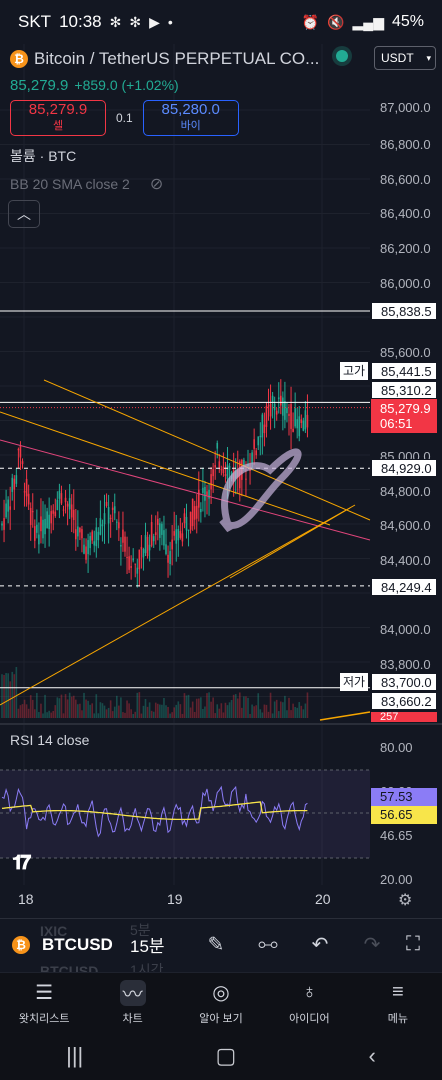 The height and width of the screenshot is (1080, 442). I want to click on sell-button: 85,279.9 셀, so click(58, 118).